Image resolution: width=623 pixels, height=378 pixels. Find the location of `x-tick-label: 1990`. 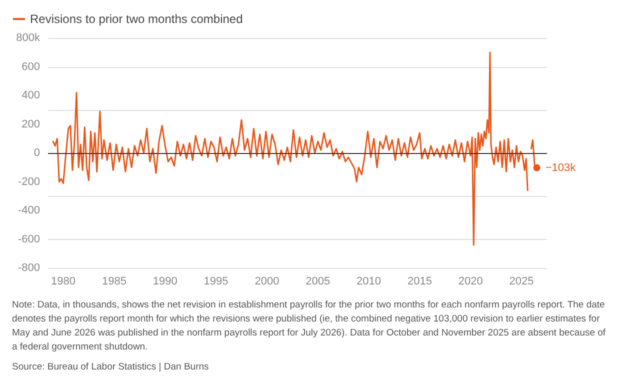

x-tick-label: 1990 is located at coordinates (165, 282).